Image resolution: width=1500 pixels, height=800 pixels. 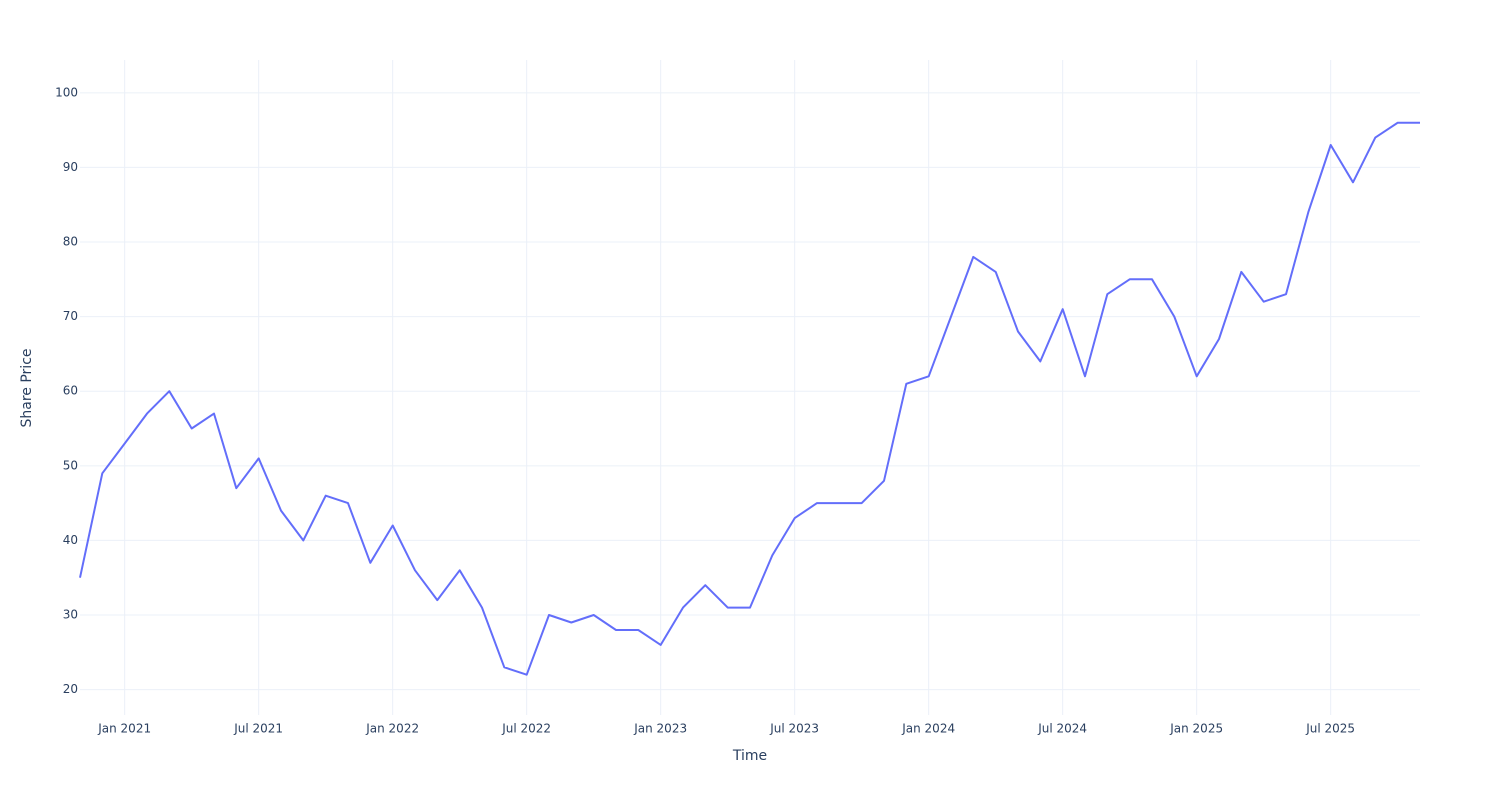 What do you see at coordinates (794, 729) in the screenshot?
I see `x-tick-label: Jul 2023` at bounding box center [794, 729].